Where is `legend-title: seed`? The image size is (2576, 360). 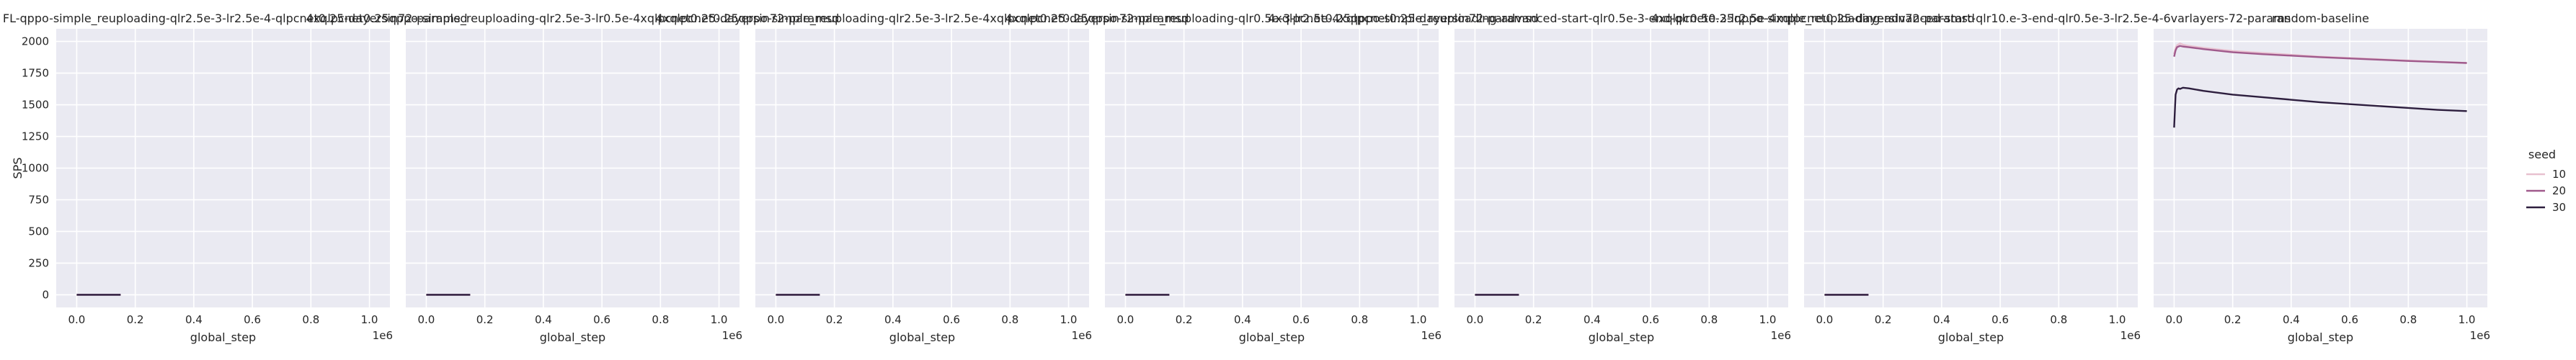 legend-title: seed is located at coordinates (2542, 154).